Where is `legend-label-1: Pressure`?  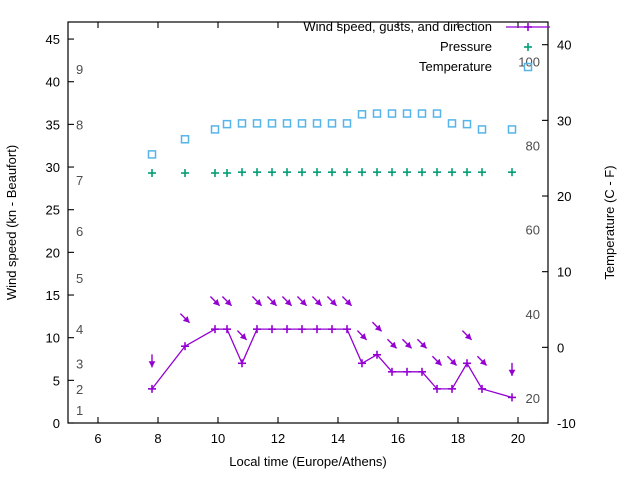 legend-label-1: Pressure is located at coordinates (466, 46).